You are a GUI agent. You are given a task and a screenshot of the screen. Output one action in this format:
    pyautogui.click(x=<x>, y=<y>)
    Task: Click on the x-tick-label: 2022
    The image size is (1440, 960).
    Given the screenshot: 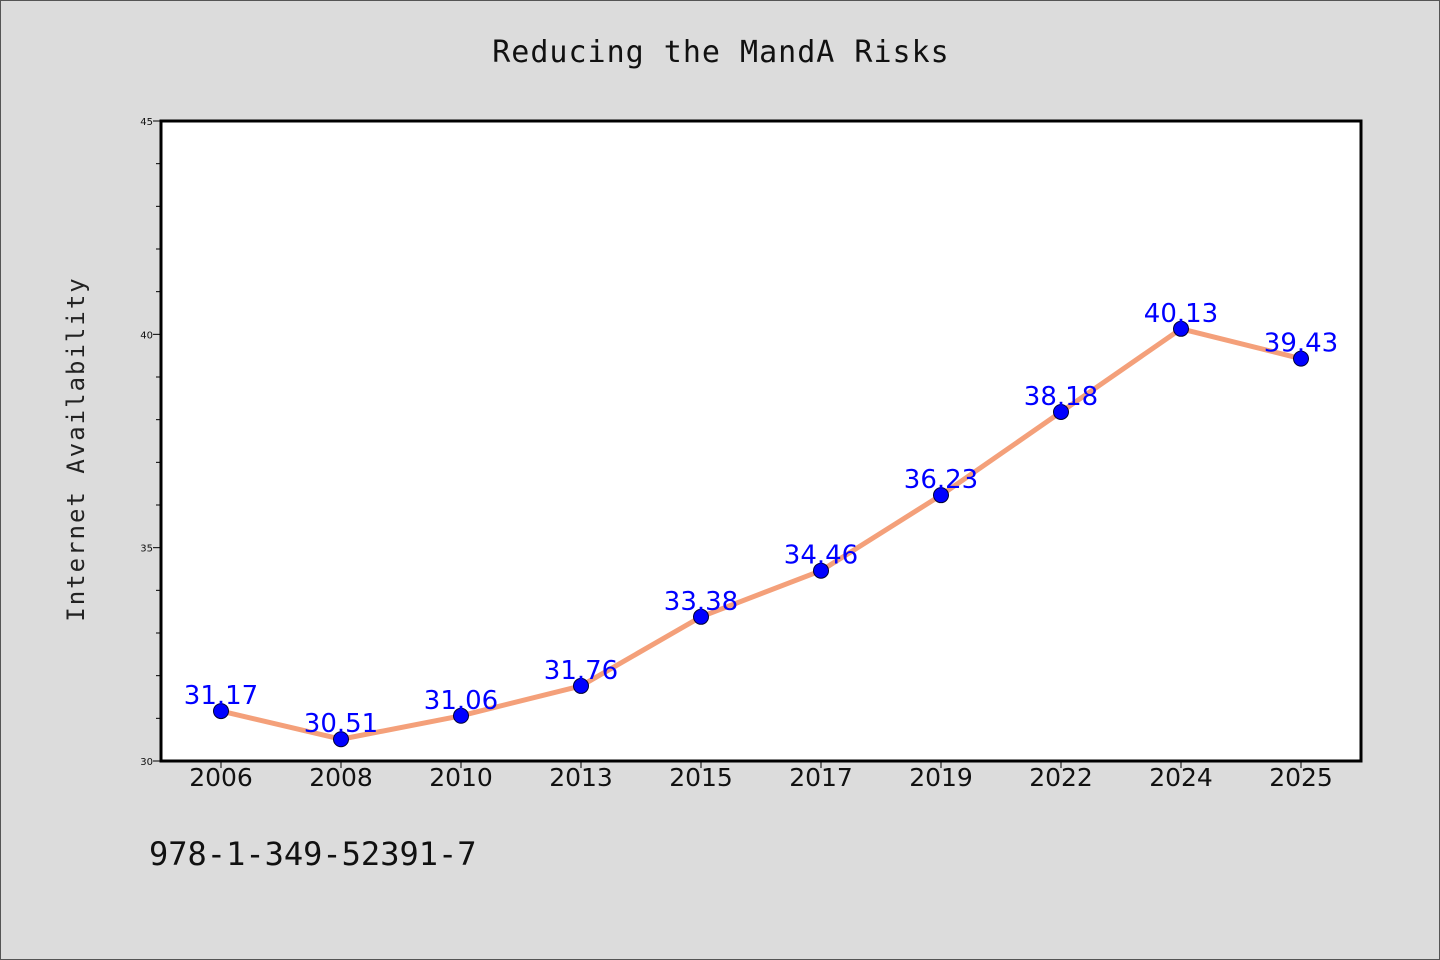 What is the action you would take?
    pyautogui.click(x=1061, y=777)
    